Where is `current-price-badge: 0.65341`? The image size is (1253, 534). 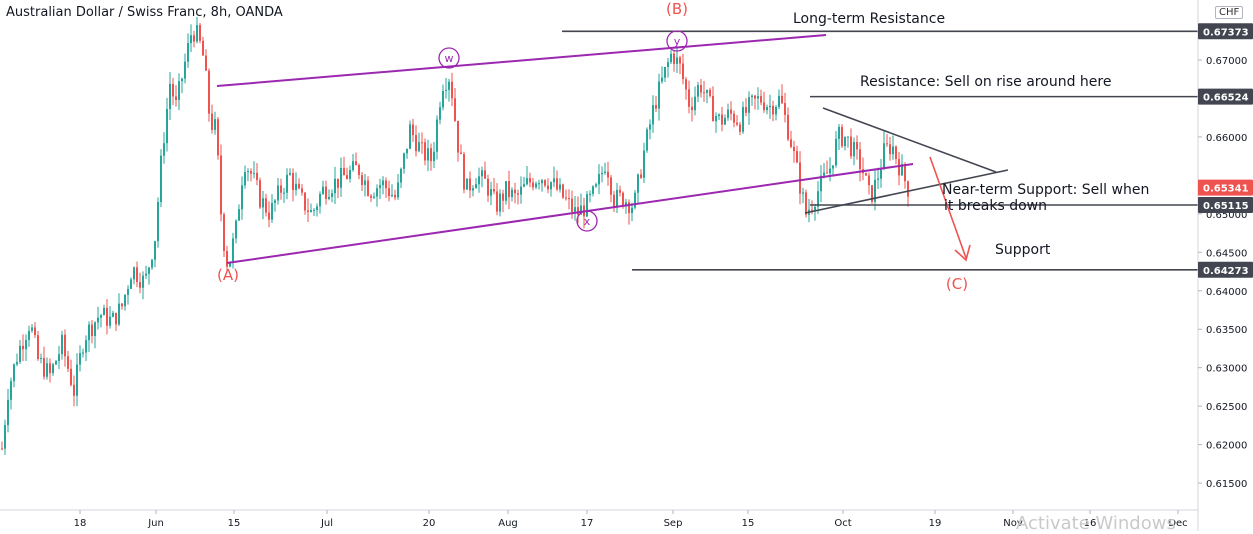 current-price-badge: 0.65341 is located at coordinates (1226, 189).